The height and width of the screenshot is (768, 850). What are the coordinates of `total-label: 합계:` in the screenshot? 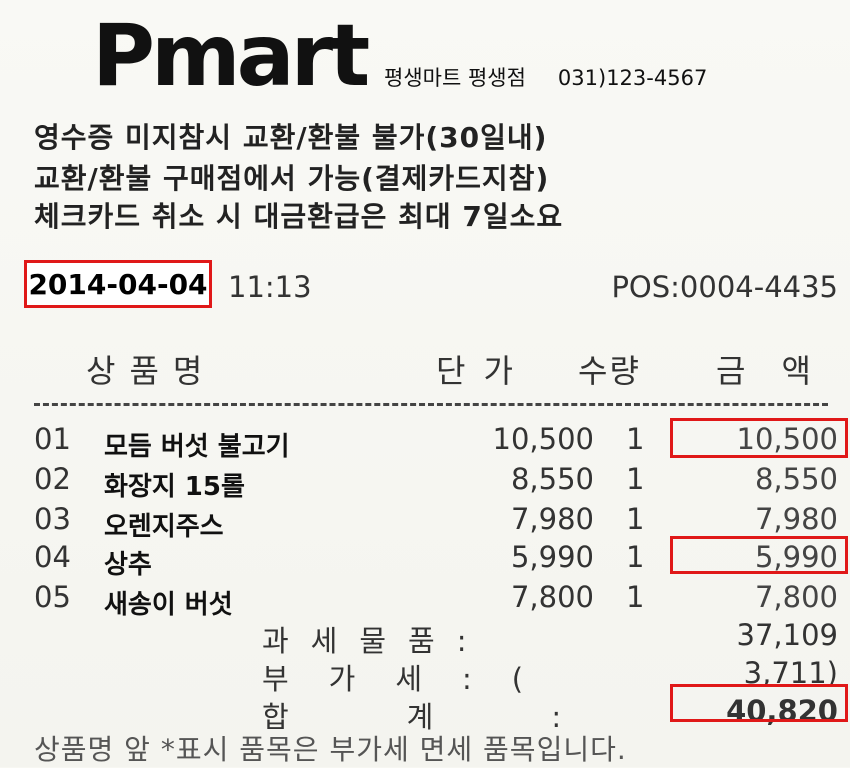 It's located at (471, 717).